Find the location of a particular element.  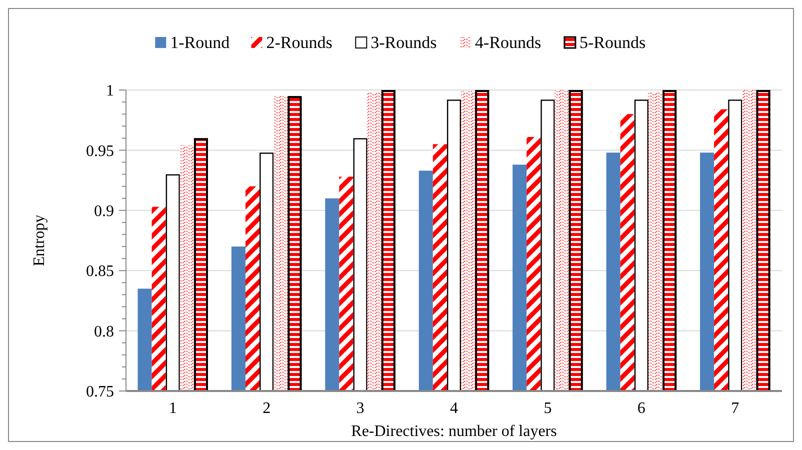

y-tick-label: 0.8 is located at coordinates (104, 331).